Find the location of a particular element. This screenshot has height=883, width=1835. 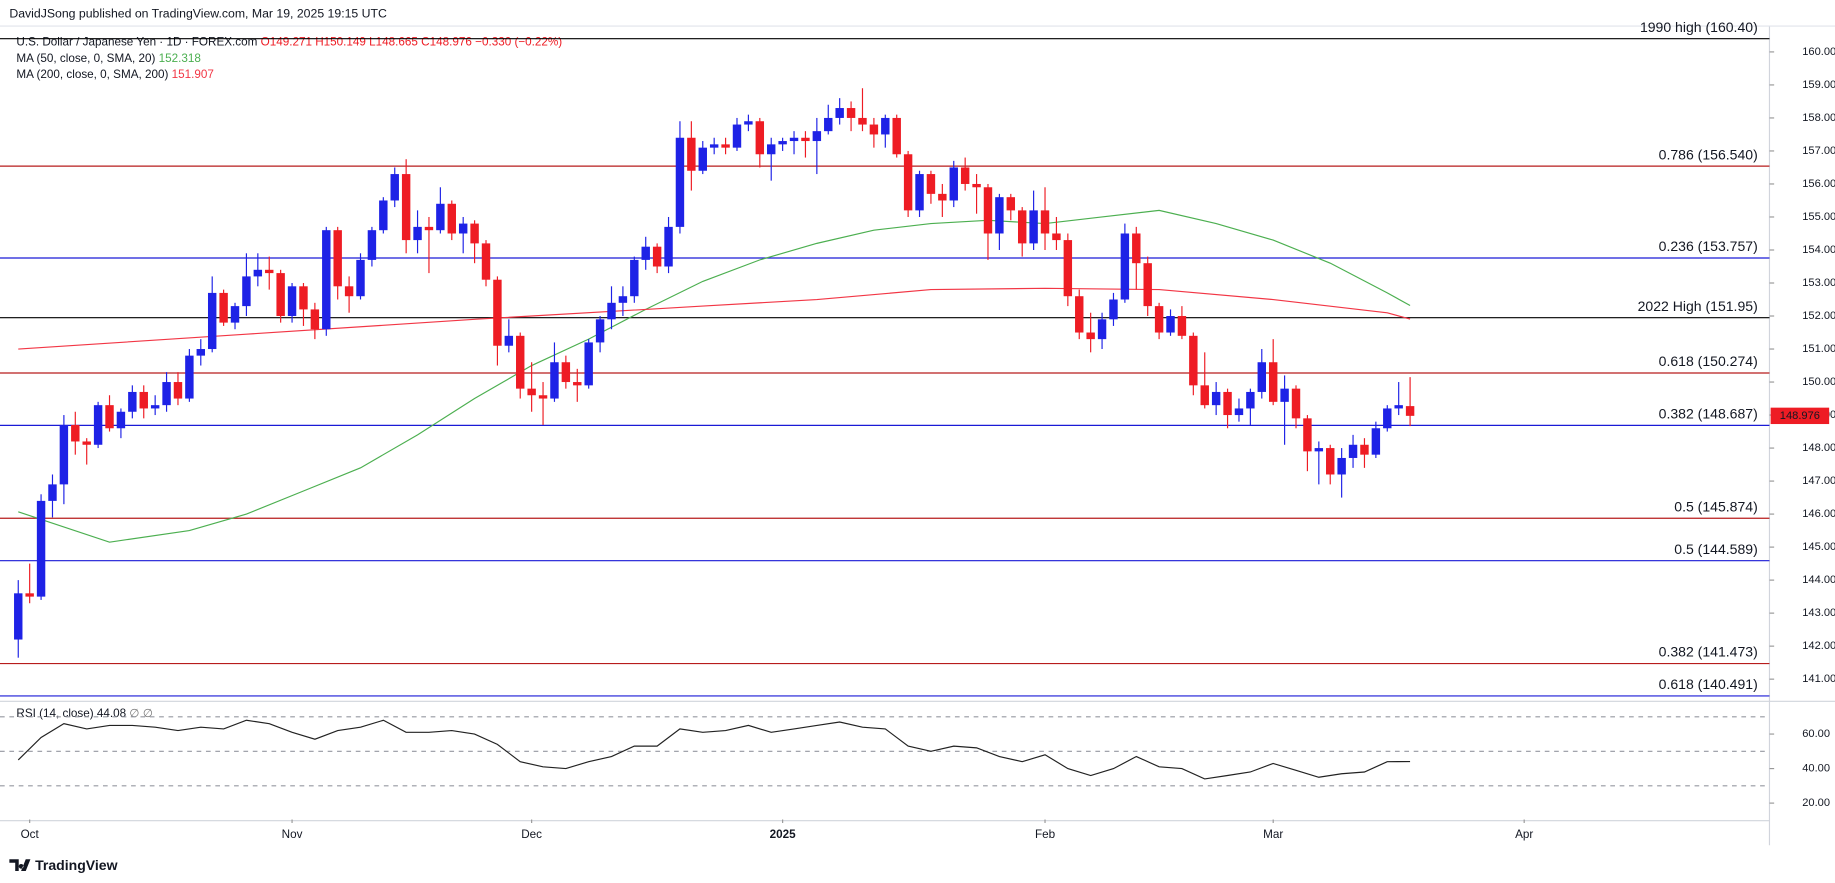

x-tick-label: Nov is located at coordinates (292, 834).